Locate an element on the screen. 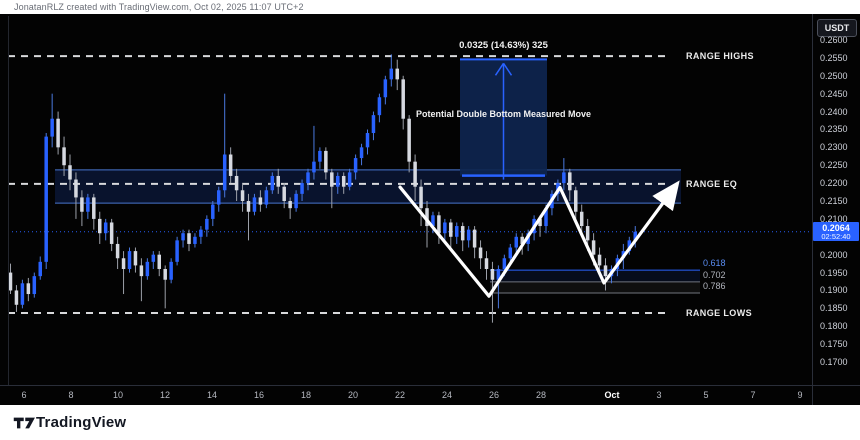 The height and width of the screenshot is (440, 860). price-axis-label: 0.1800 is located at coordinates (834, 326).